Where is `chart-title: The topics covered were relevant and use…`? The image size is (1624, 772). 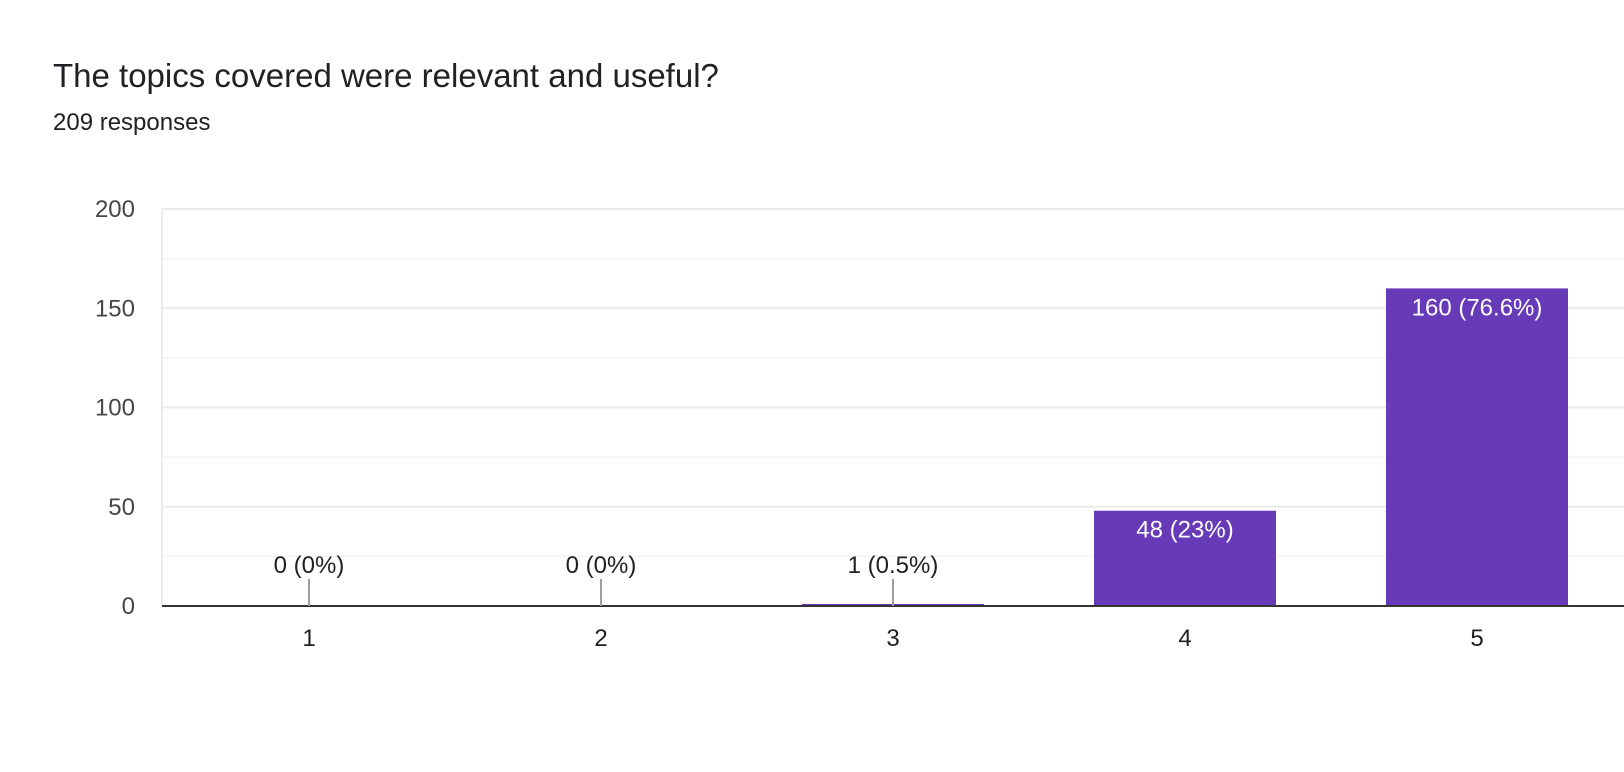 chart-title: The topics covered were relevant and use… is located at coordinates (386, 75).